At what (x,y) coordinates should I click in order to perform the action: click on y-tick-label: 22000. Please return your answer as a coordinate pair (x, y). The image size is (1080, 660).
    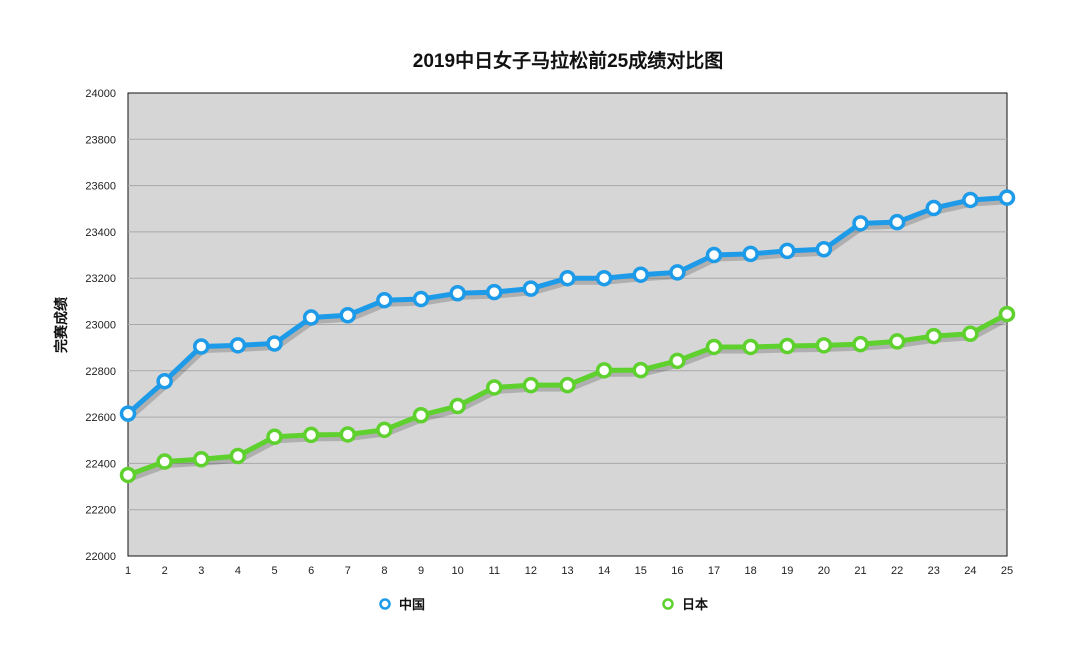
    Looking at the image, I should click on (100, 557).